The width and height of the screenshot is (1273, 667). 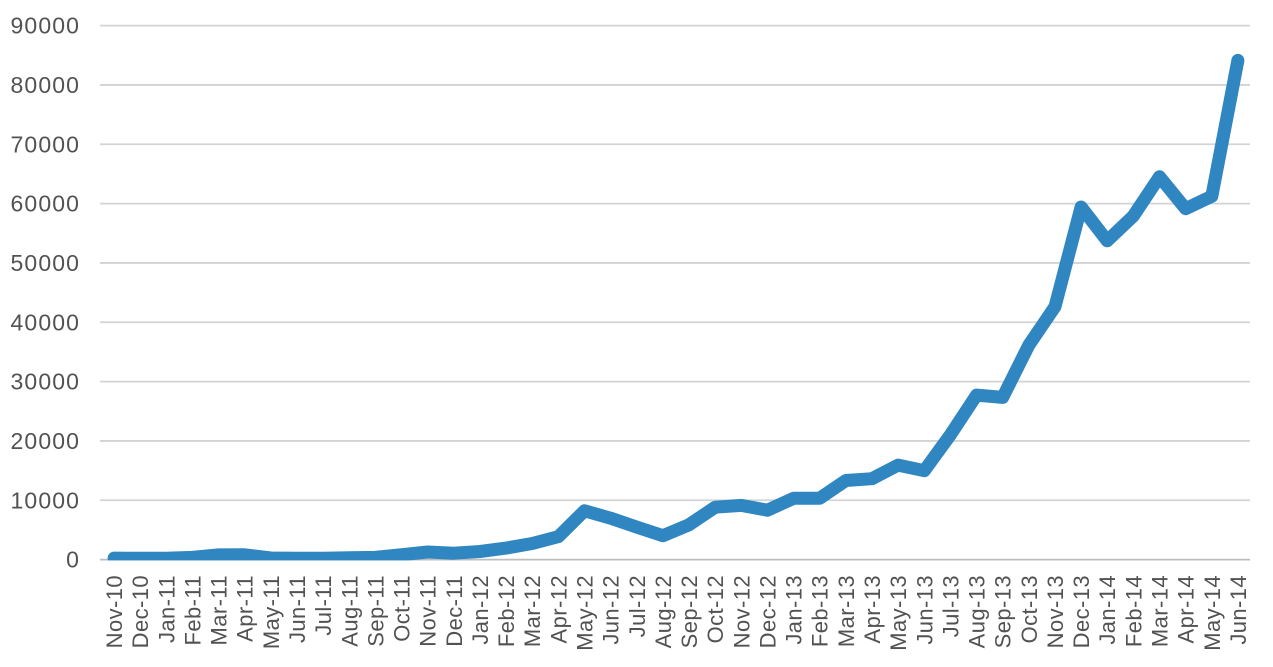 What do you see at coordinates (1238, 610) in the screenshot?
I see `svg-text: Jun-14` at bounding box center [1238, 610].